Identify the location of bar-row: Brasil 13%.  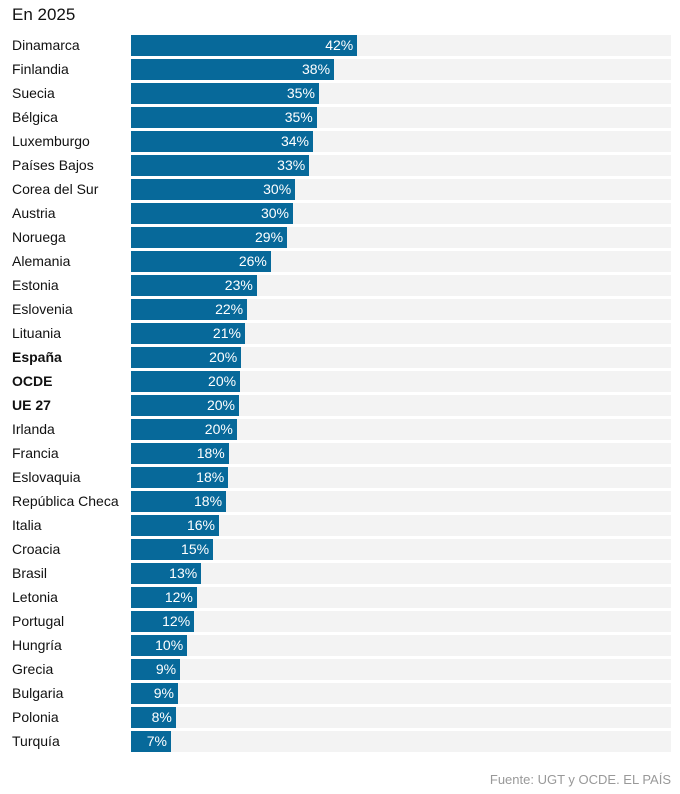
(340, 573).